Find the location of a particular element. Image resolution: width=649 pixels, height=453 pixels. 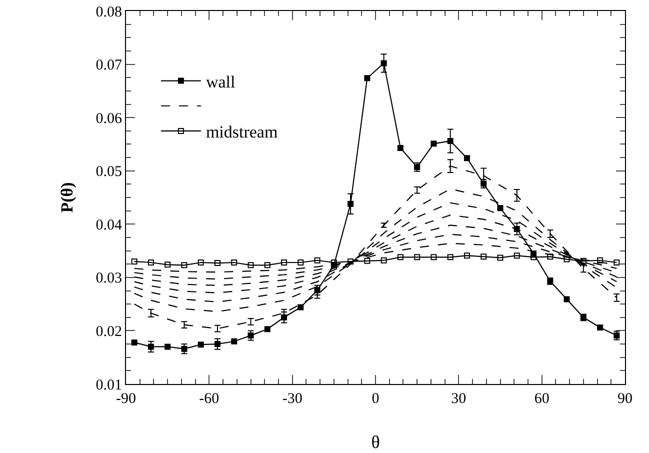

y-tick-label: 0.01 is located at coordinates (109, 385).